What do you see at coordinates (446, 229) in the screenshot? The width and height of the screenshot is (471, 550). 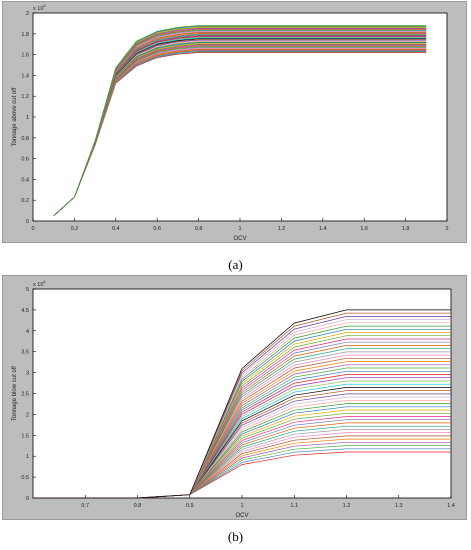 I see `x-tick-label: 2` at bounding box center [446, 229].